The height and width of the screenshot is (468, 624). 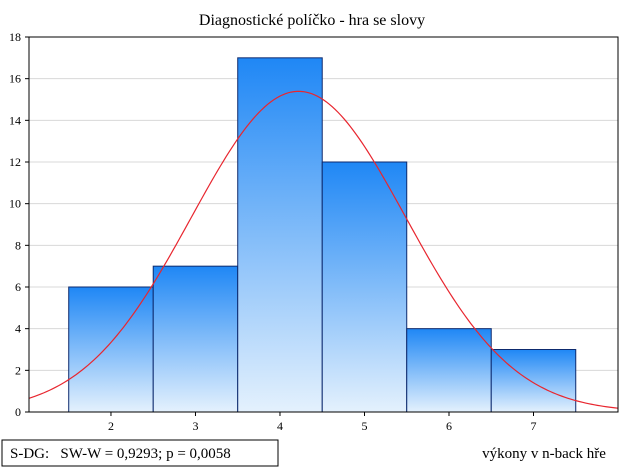 I want to click on y-tick-label: 6, so click(x=18, y=287).